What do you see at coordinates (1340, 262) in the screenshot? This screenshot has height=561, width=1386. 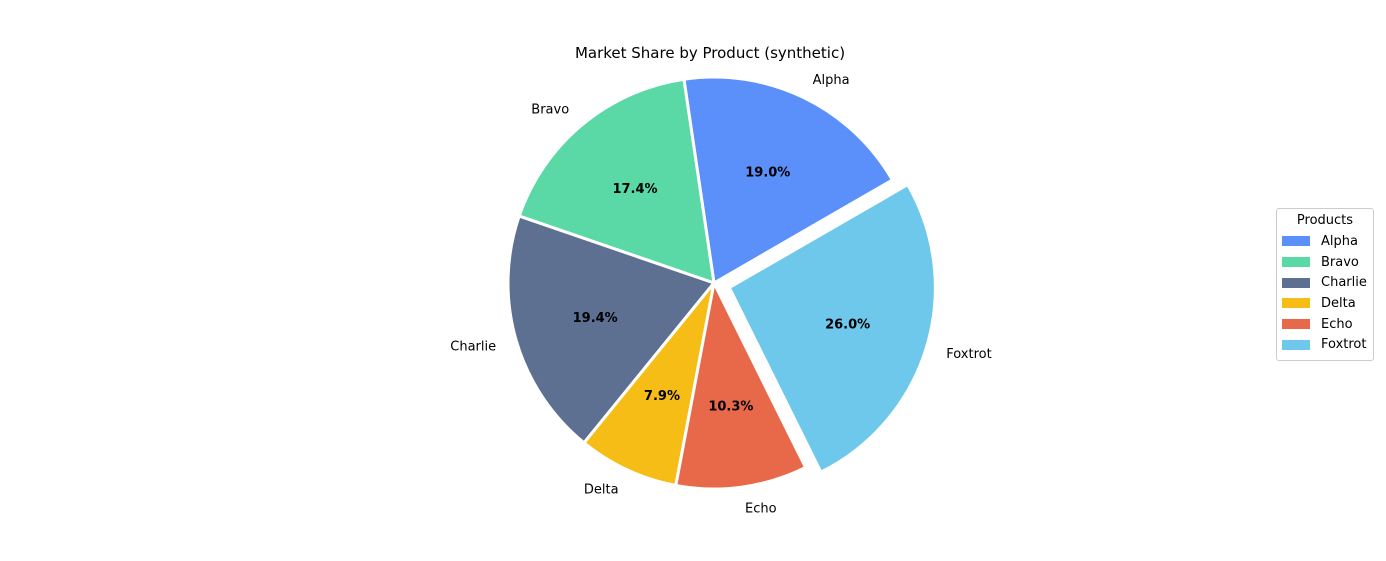 I see `legend-label: Bravo` at bounding box center [1340, 262].